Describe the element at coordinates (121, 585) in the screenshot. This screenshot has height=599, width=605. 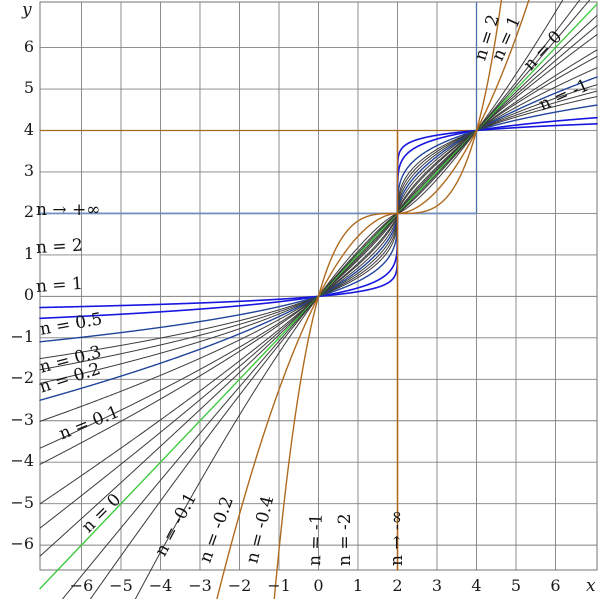
I see `x-axis-tick-label: −5` at that location.